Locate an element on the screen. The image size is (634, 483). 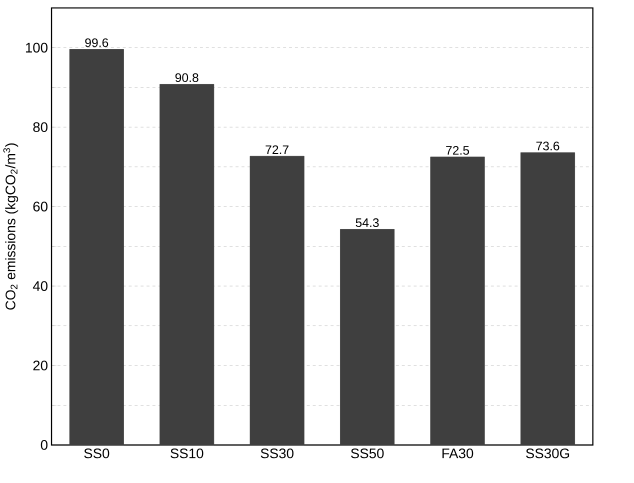
x-tick-label: SS50 is located at coordinates (367, 453).